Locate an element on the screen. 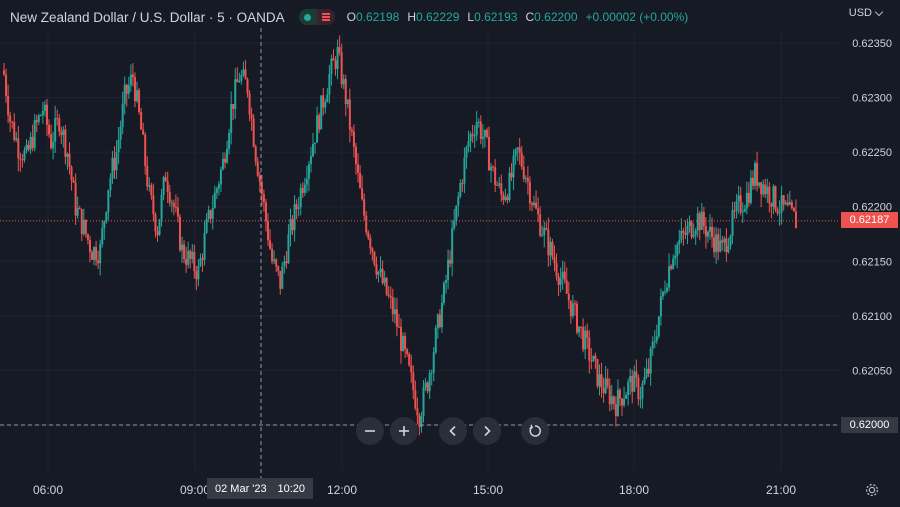  currency-selector: USD is located at coordinates (866, 13).